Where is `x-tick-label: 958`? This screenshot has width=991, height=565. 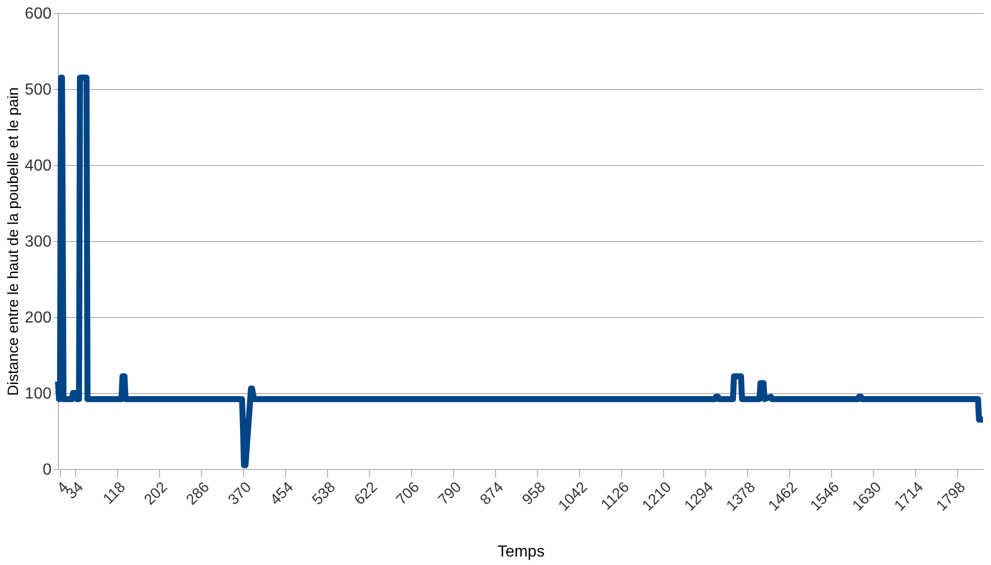 x-tick-label: 958 is located at coordinates (534, 493).